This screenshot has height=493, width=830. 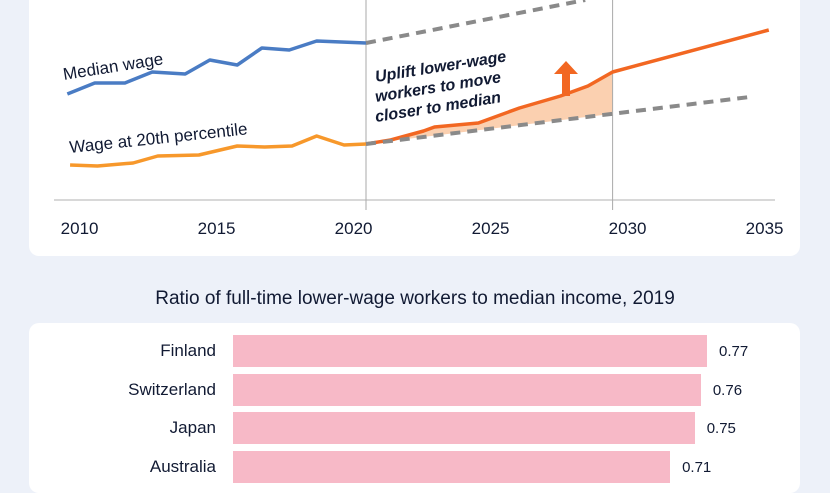 What do you see at coordinates (491, 228) in the screenshot?
I see `x-tick-label: 2025` at bounding box center [491, 228].